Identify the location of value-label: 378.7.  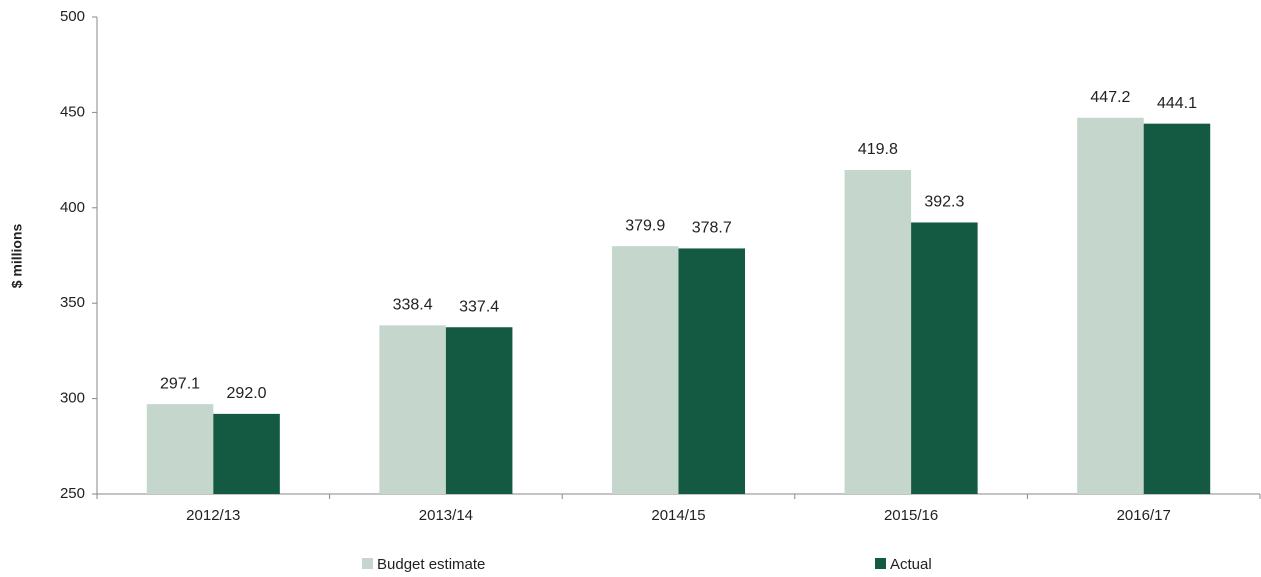
(712, 228).